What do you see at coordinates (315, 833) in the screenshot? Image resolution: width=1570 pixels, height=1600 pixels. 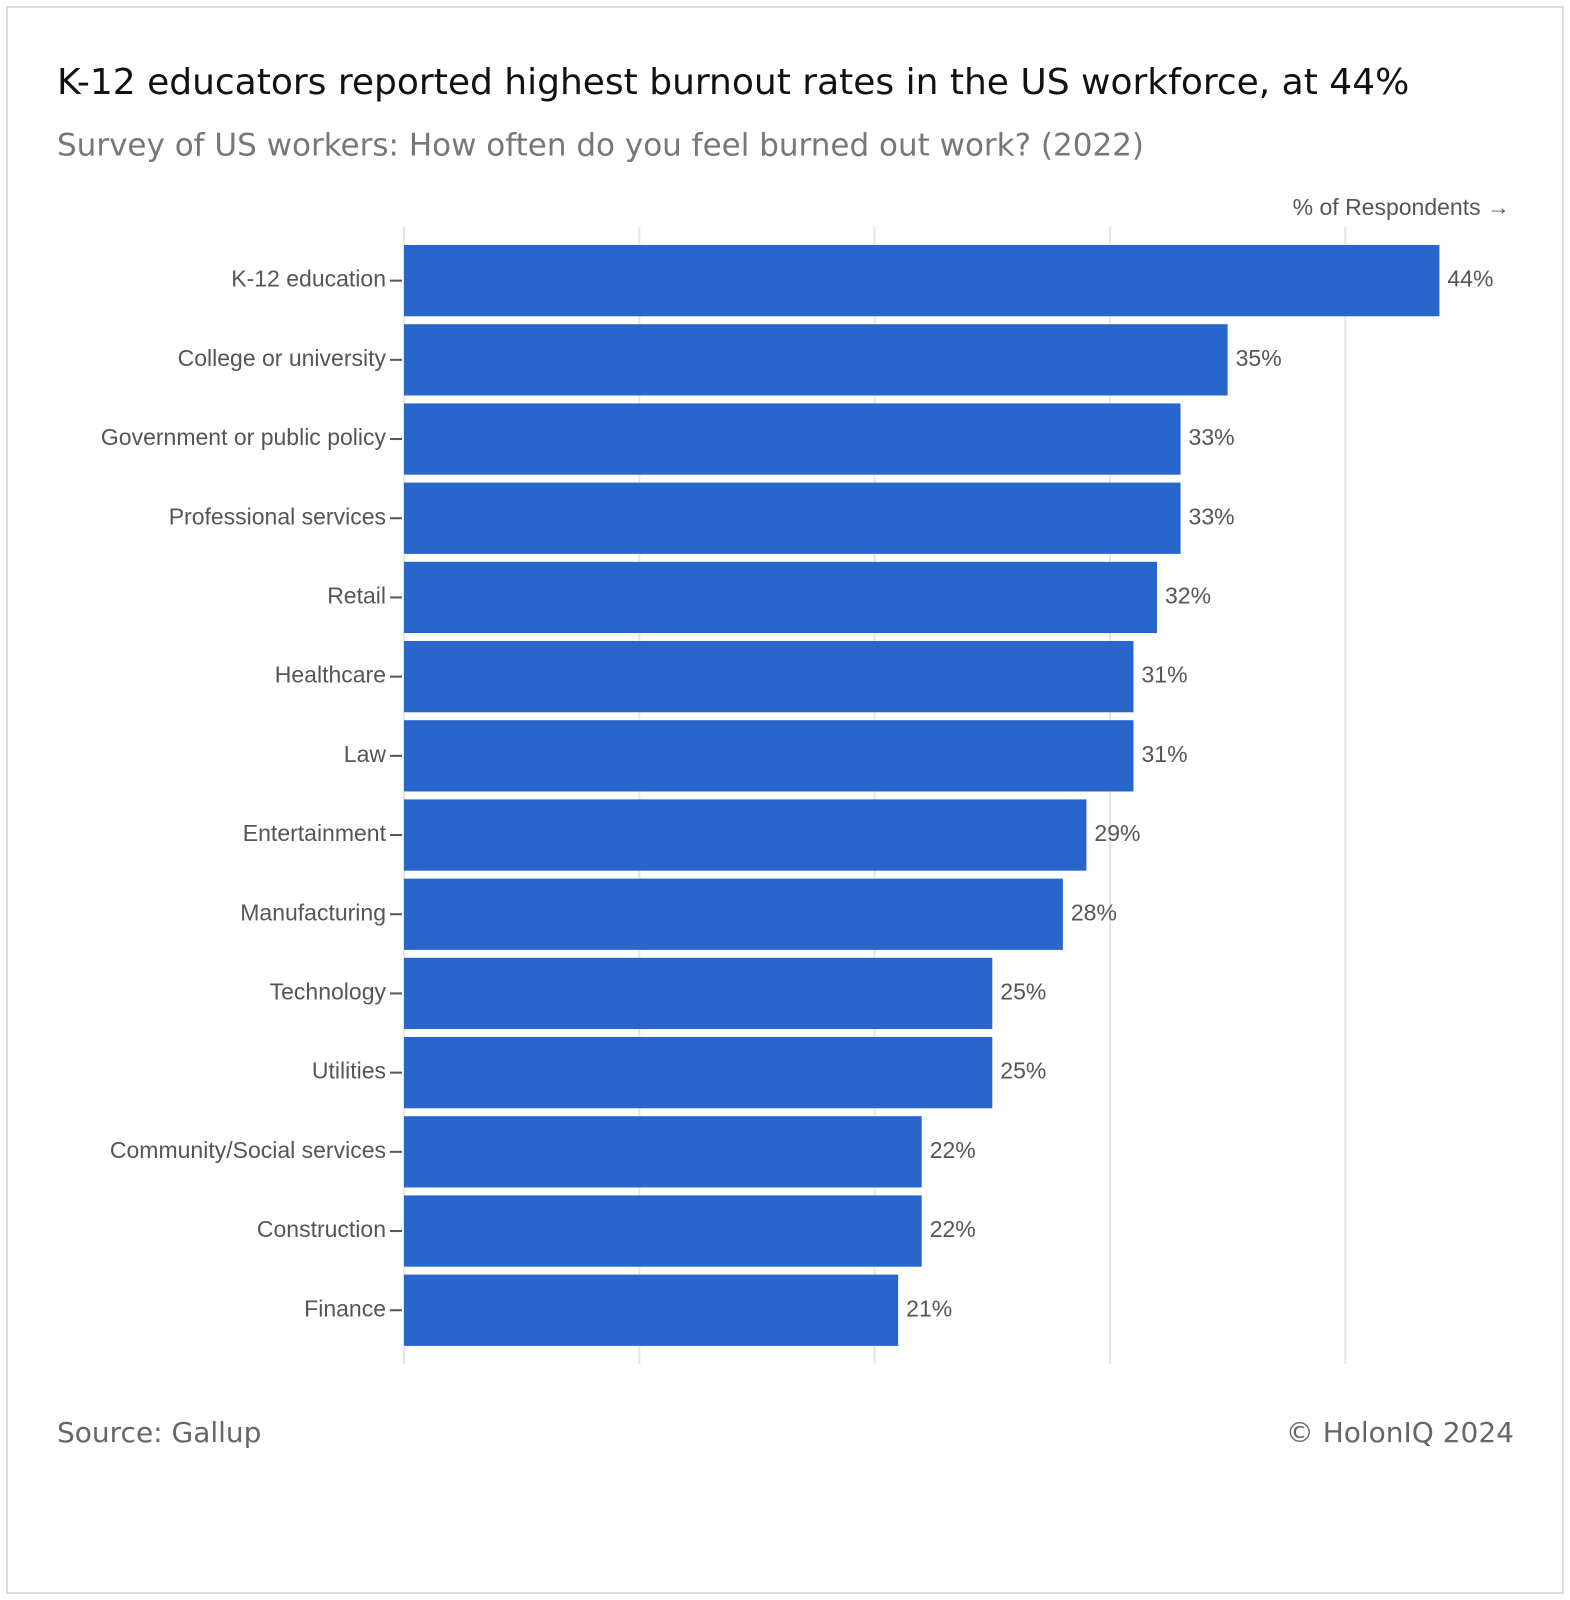 I see `y-tick-label: Entertainment` at bounding box center [315, 833].